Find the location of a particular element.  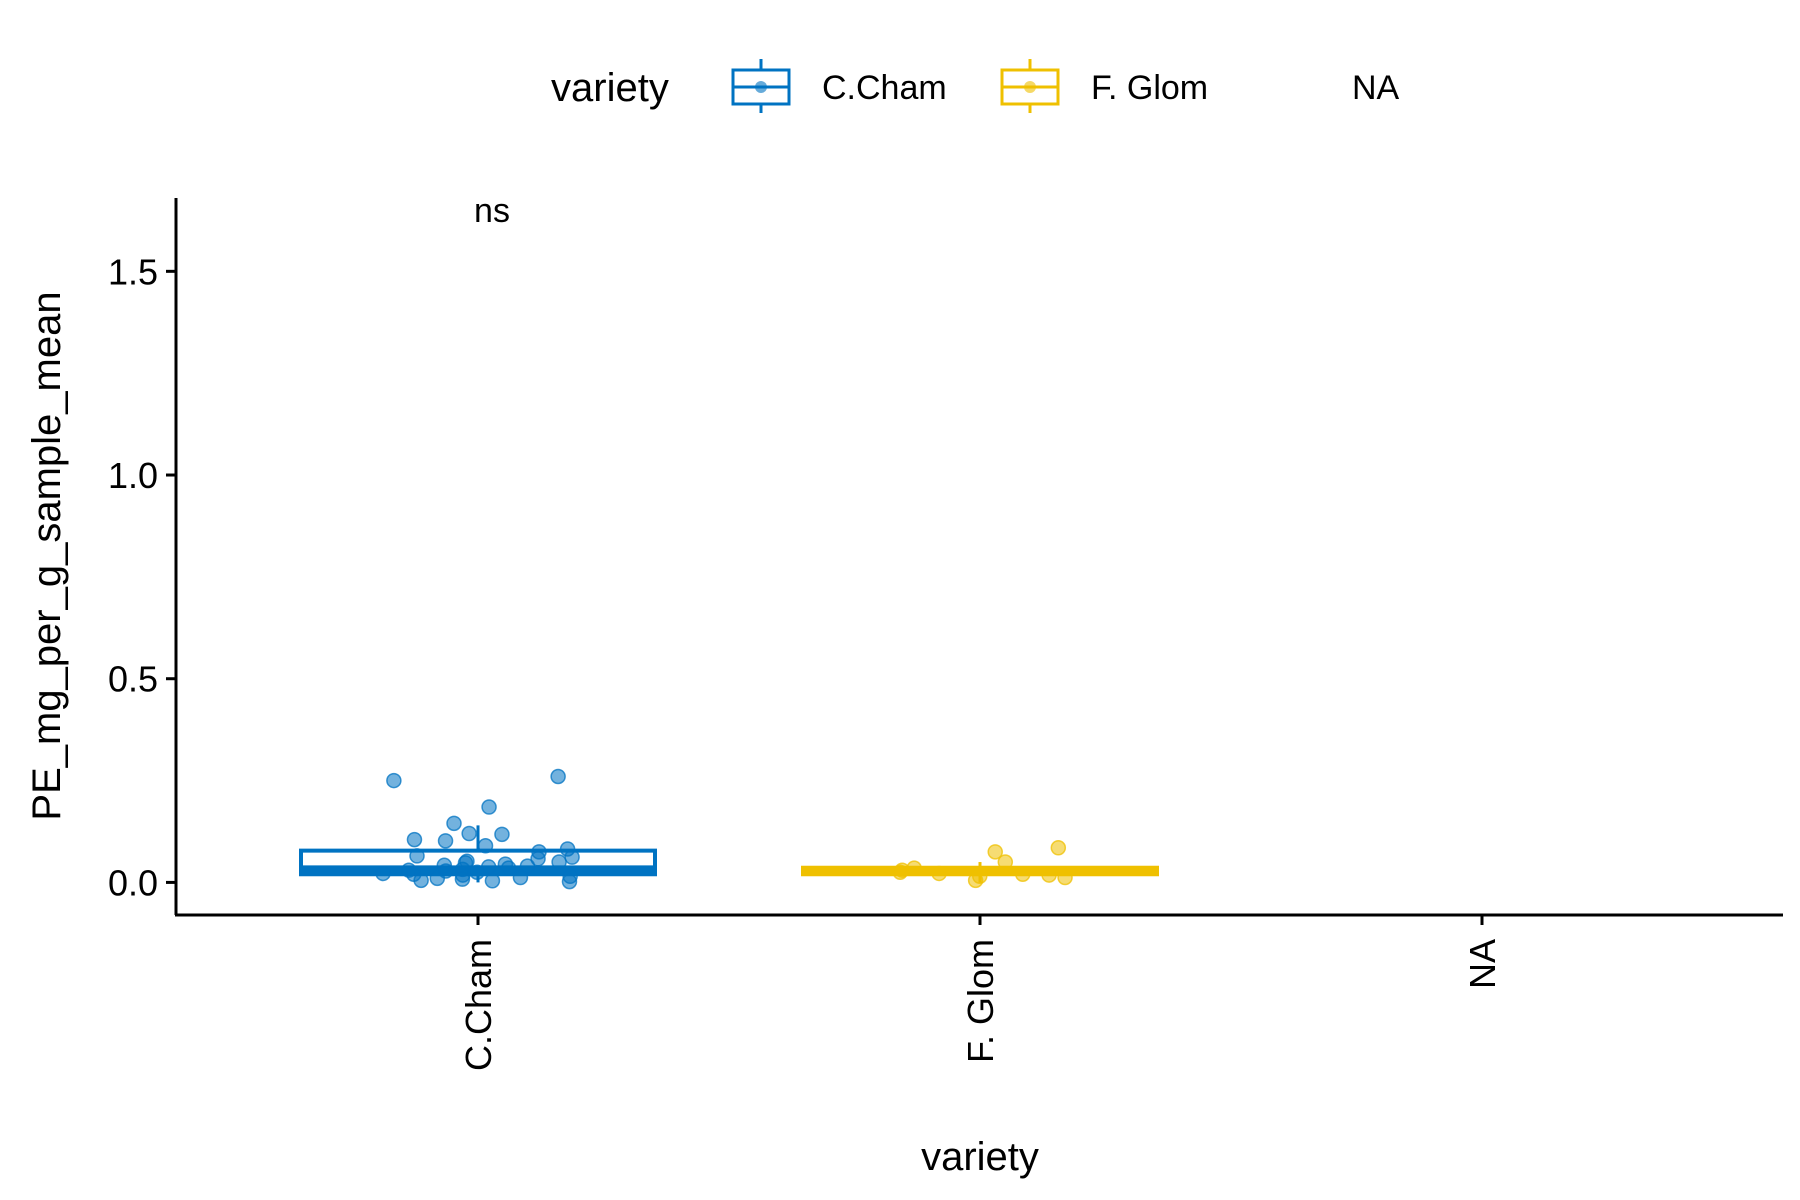

significance-label: ns is located at coordinates (492, 211).